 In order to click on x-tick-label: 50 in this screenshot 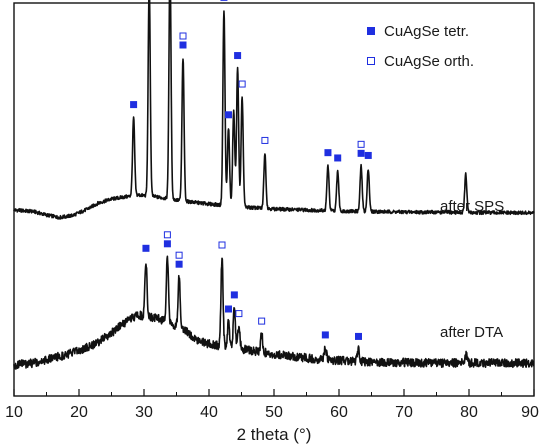, I will do `click(274, 412)`.